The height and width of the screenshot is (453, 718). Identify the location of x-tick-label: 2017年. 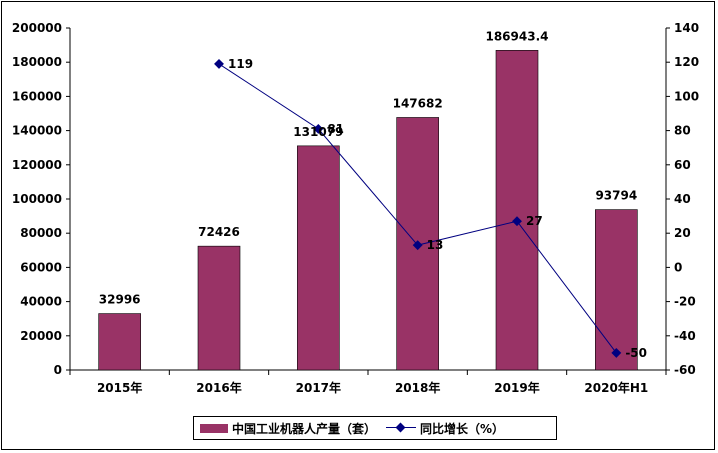
(318, 387).